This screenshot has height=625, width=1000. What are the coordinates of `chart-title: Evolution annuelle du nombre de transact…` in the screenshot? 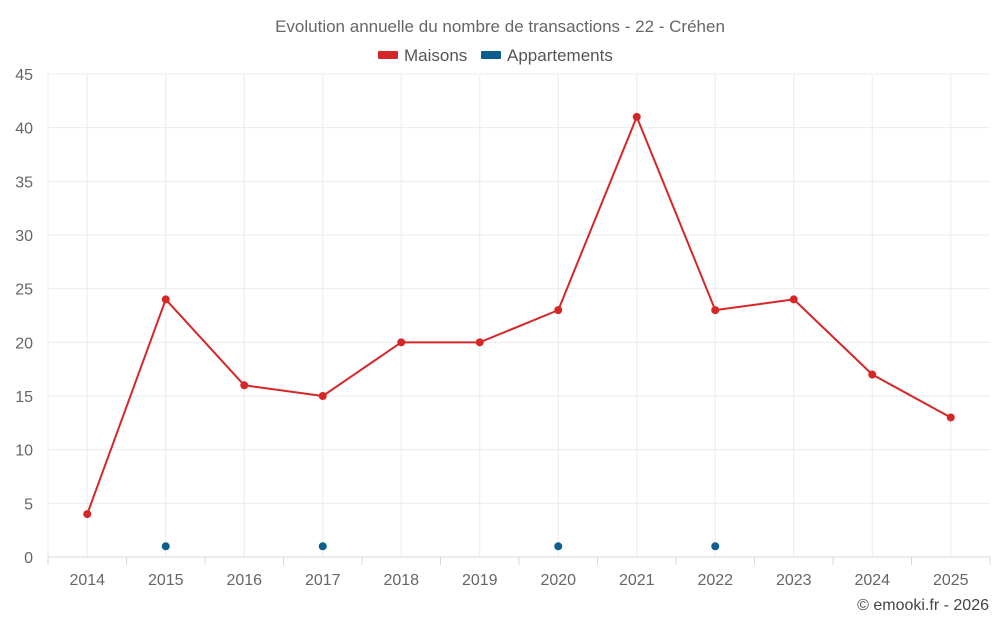 It's located at (500, 26).